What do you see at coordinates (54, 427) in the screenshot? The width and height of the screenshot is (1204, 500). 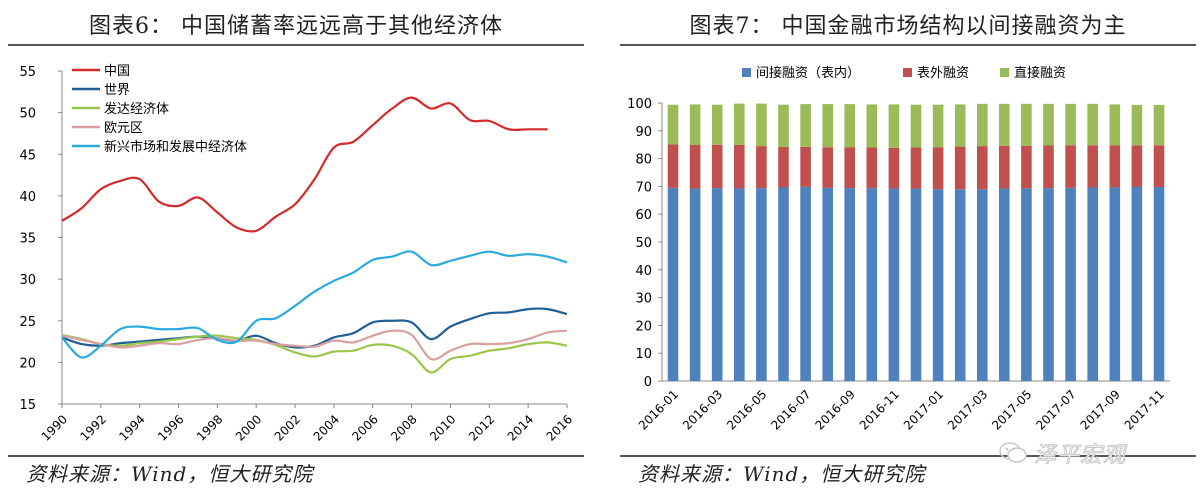 I see `x-tick-label: 1990` at bounding box center [54, 427].